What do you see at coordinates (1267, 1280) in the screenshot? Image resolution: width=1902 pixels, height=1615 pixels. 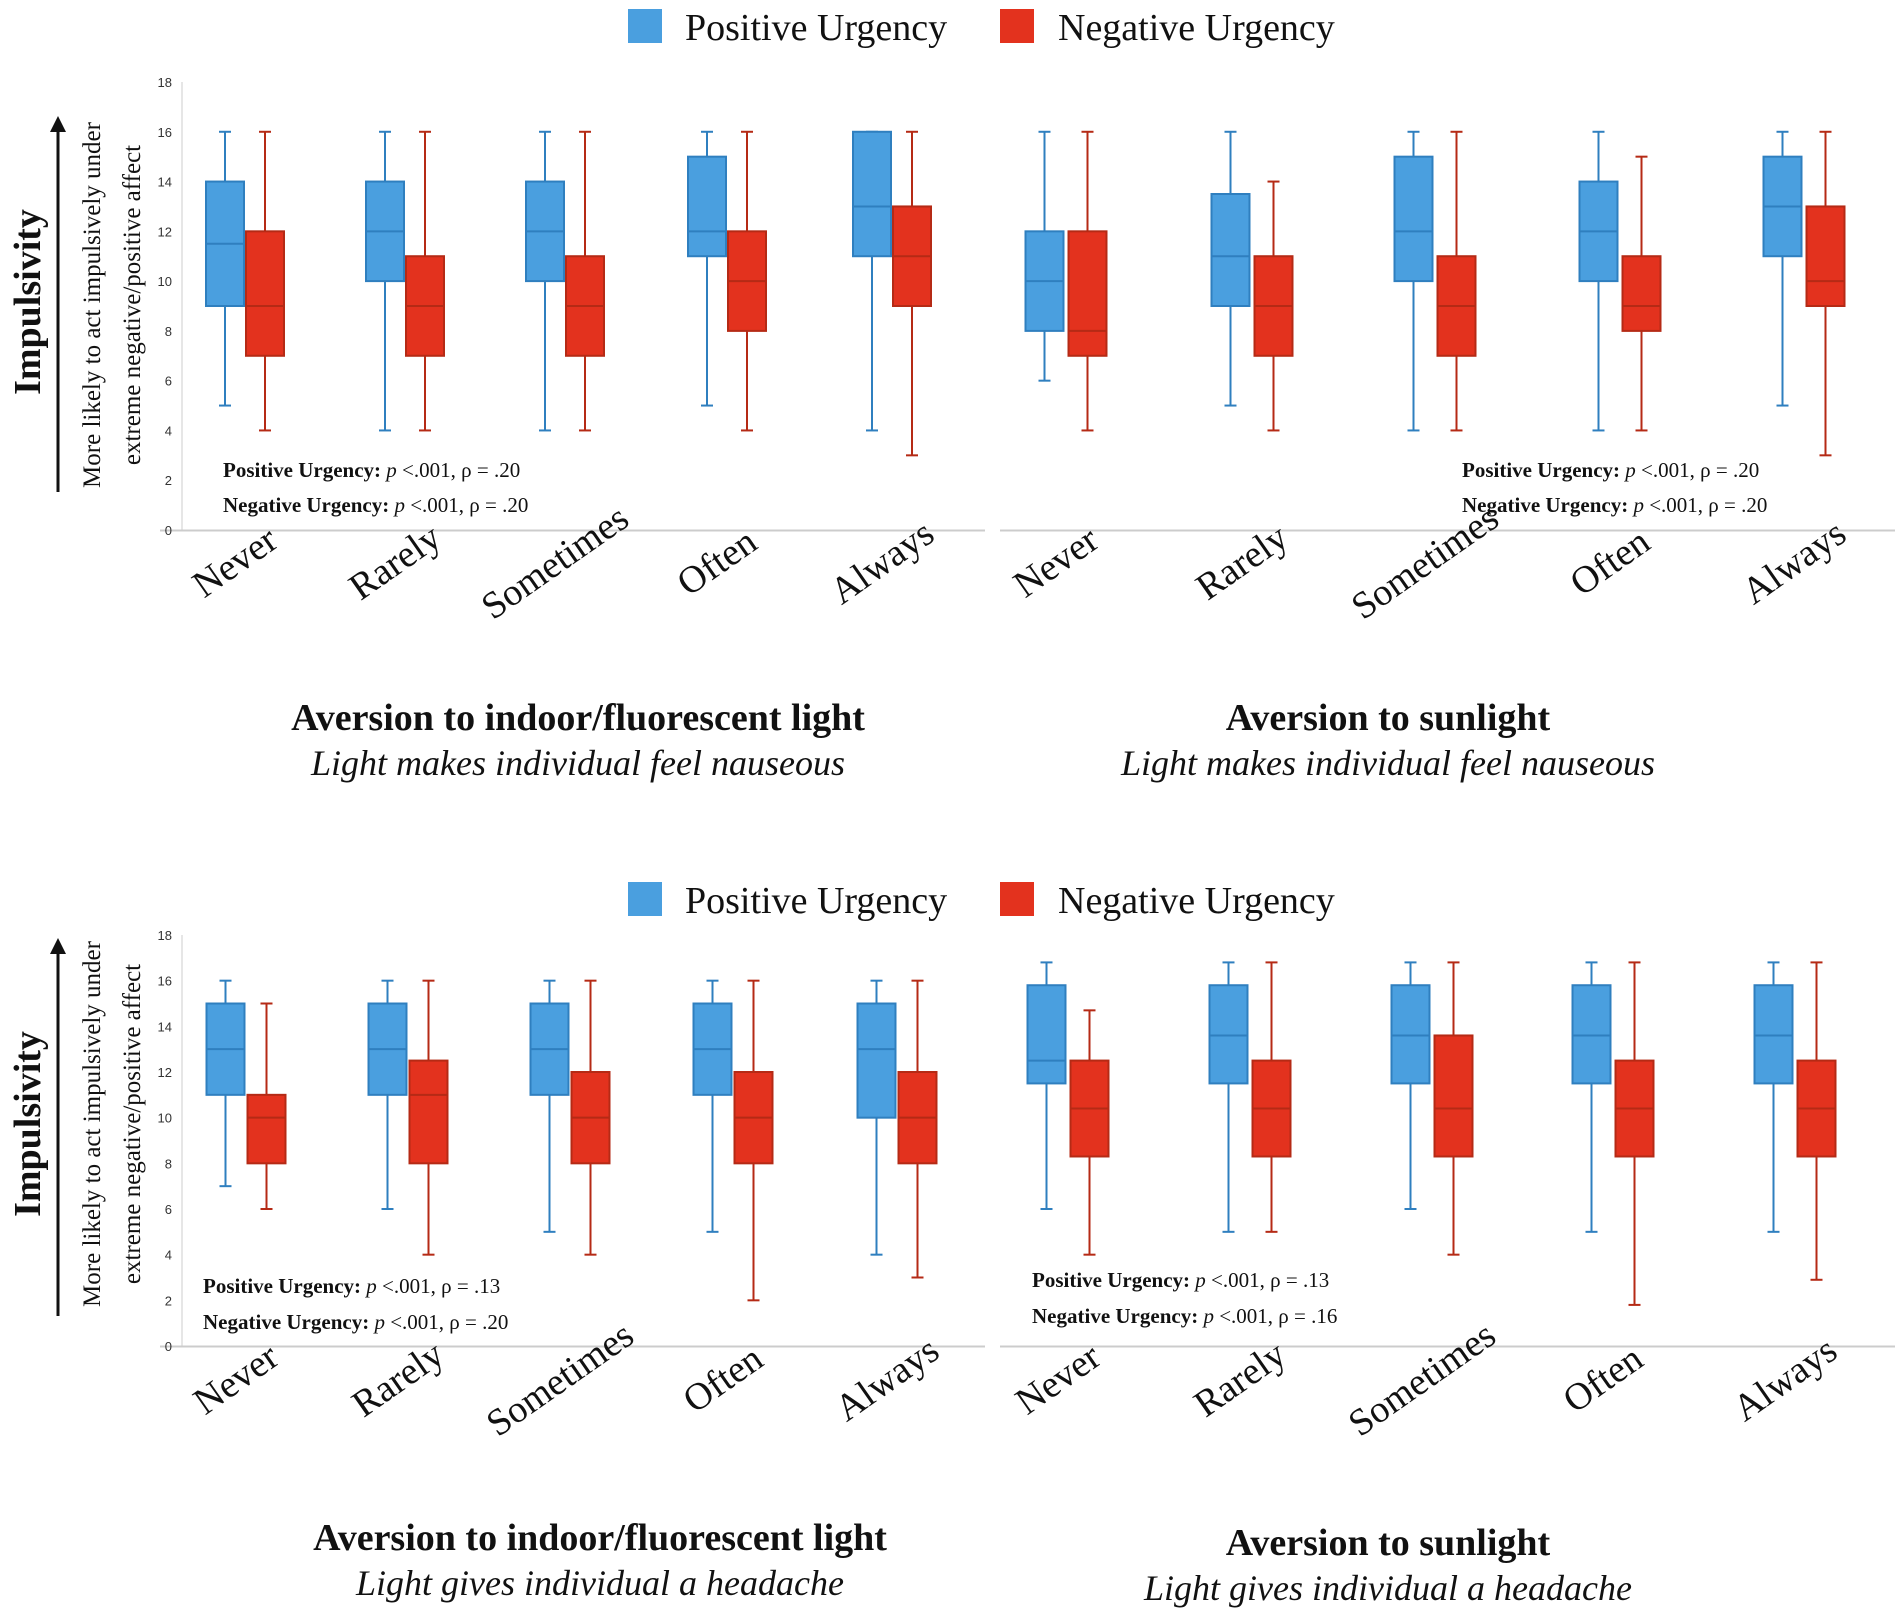 I see `stat-value: <.001, ρ = .13` at bounding box center [1267, 1280].